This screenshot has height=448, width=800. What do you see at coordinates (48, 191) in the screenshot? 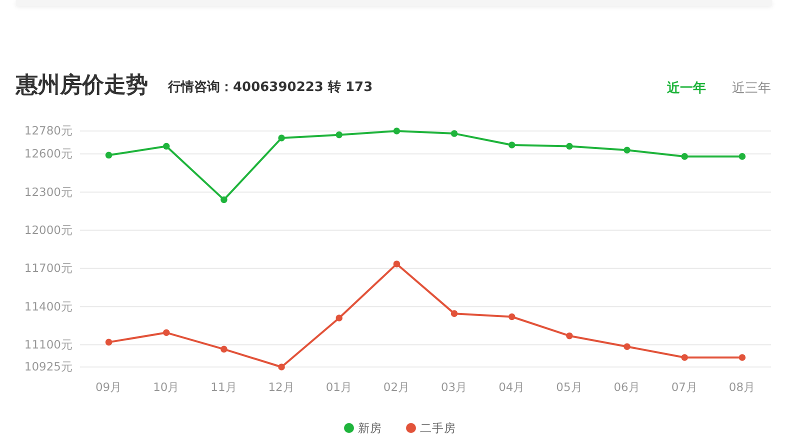
I see `y-tick-label: 12300元` at bounding box center [48, 191].